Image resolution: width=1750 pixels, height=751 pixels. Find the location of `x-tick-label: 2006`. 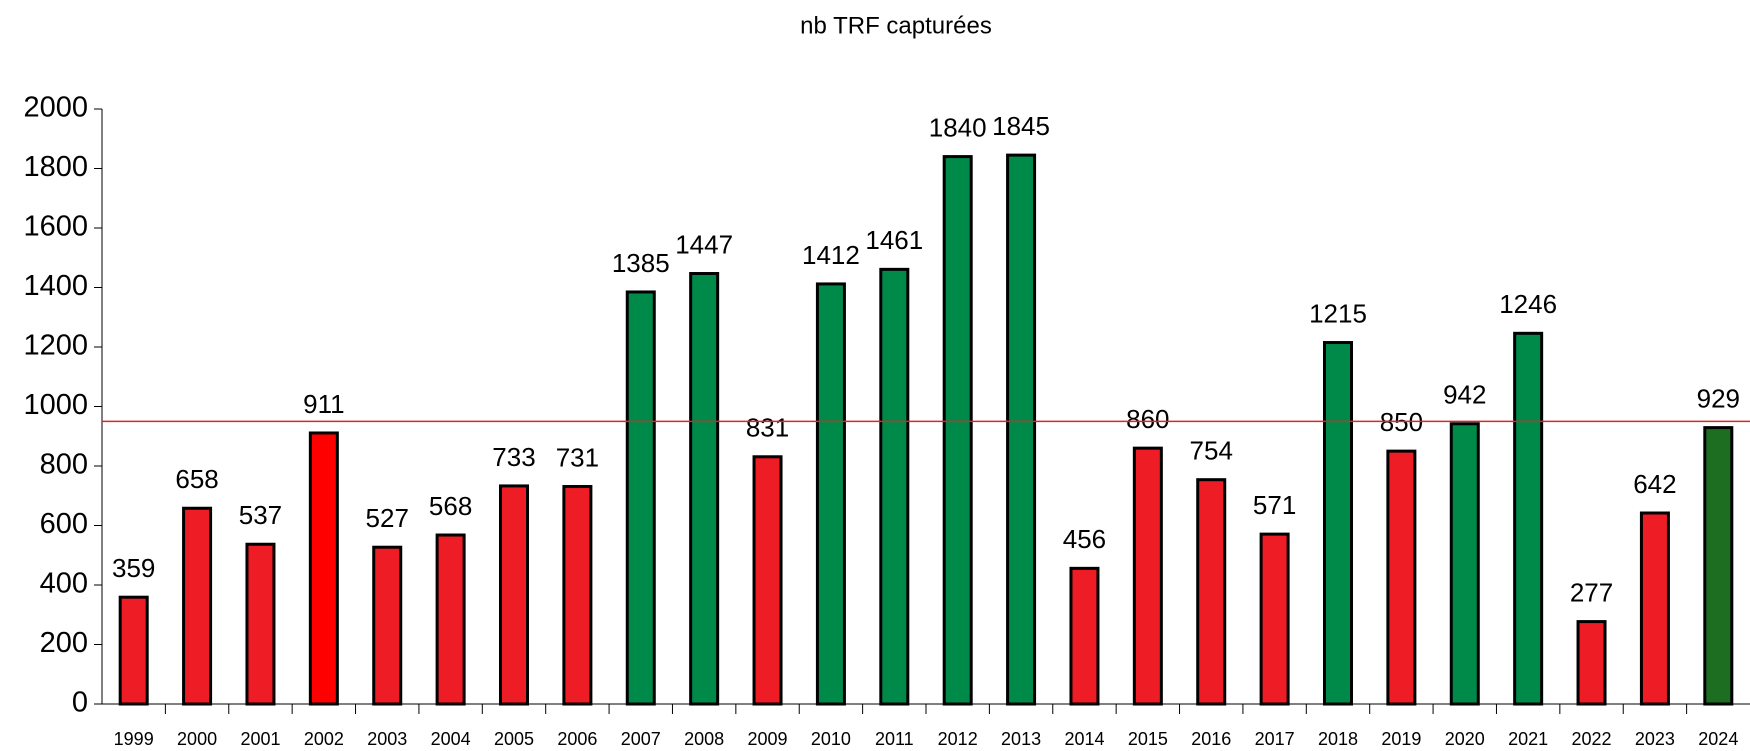

x-tick-label: 2006 is located at coordinates (577, 739).